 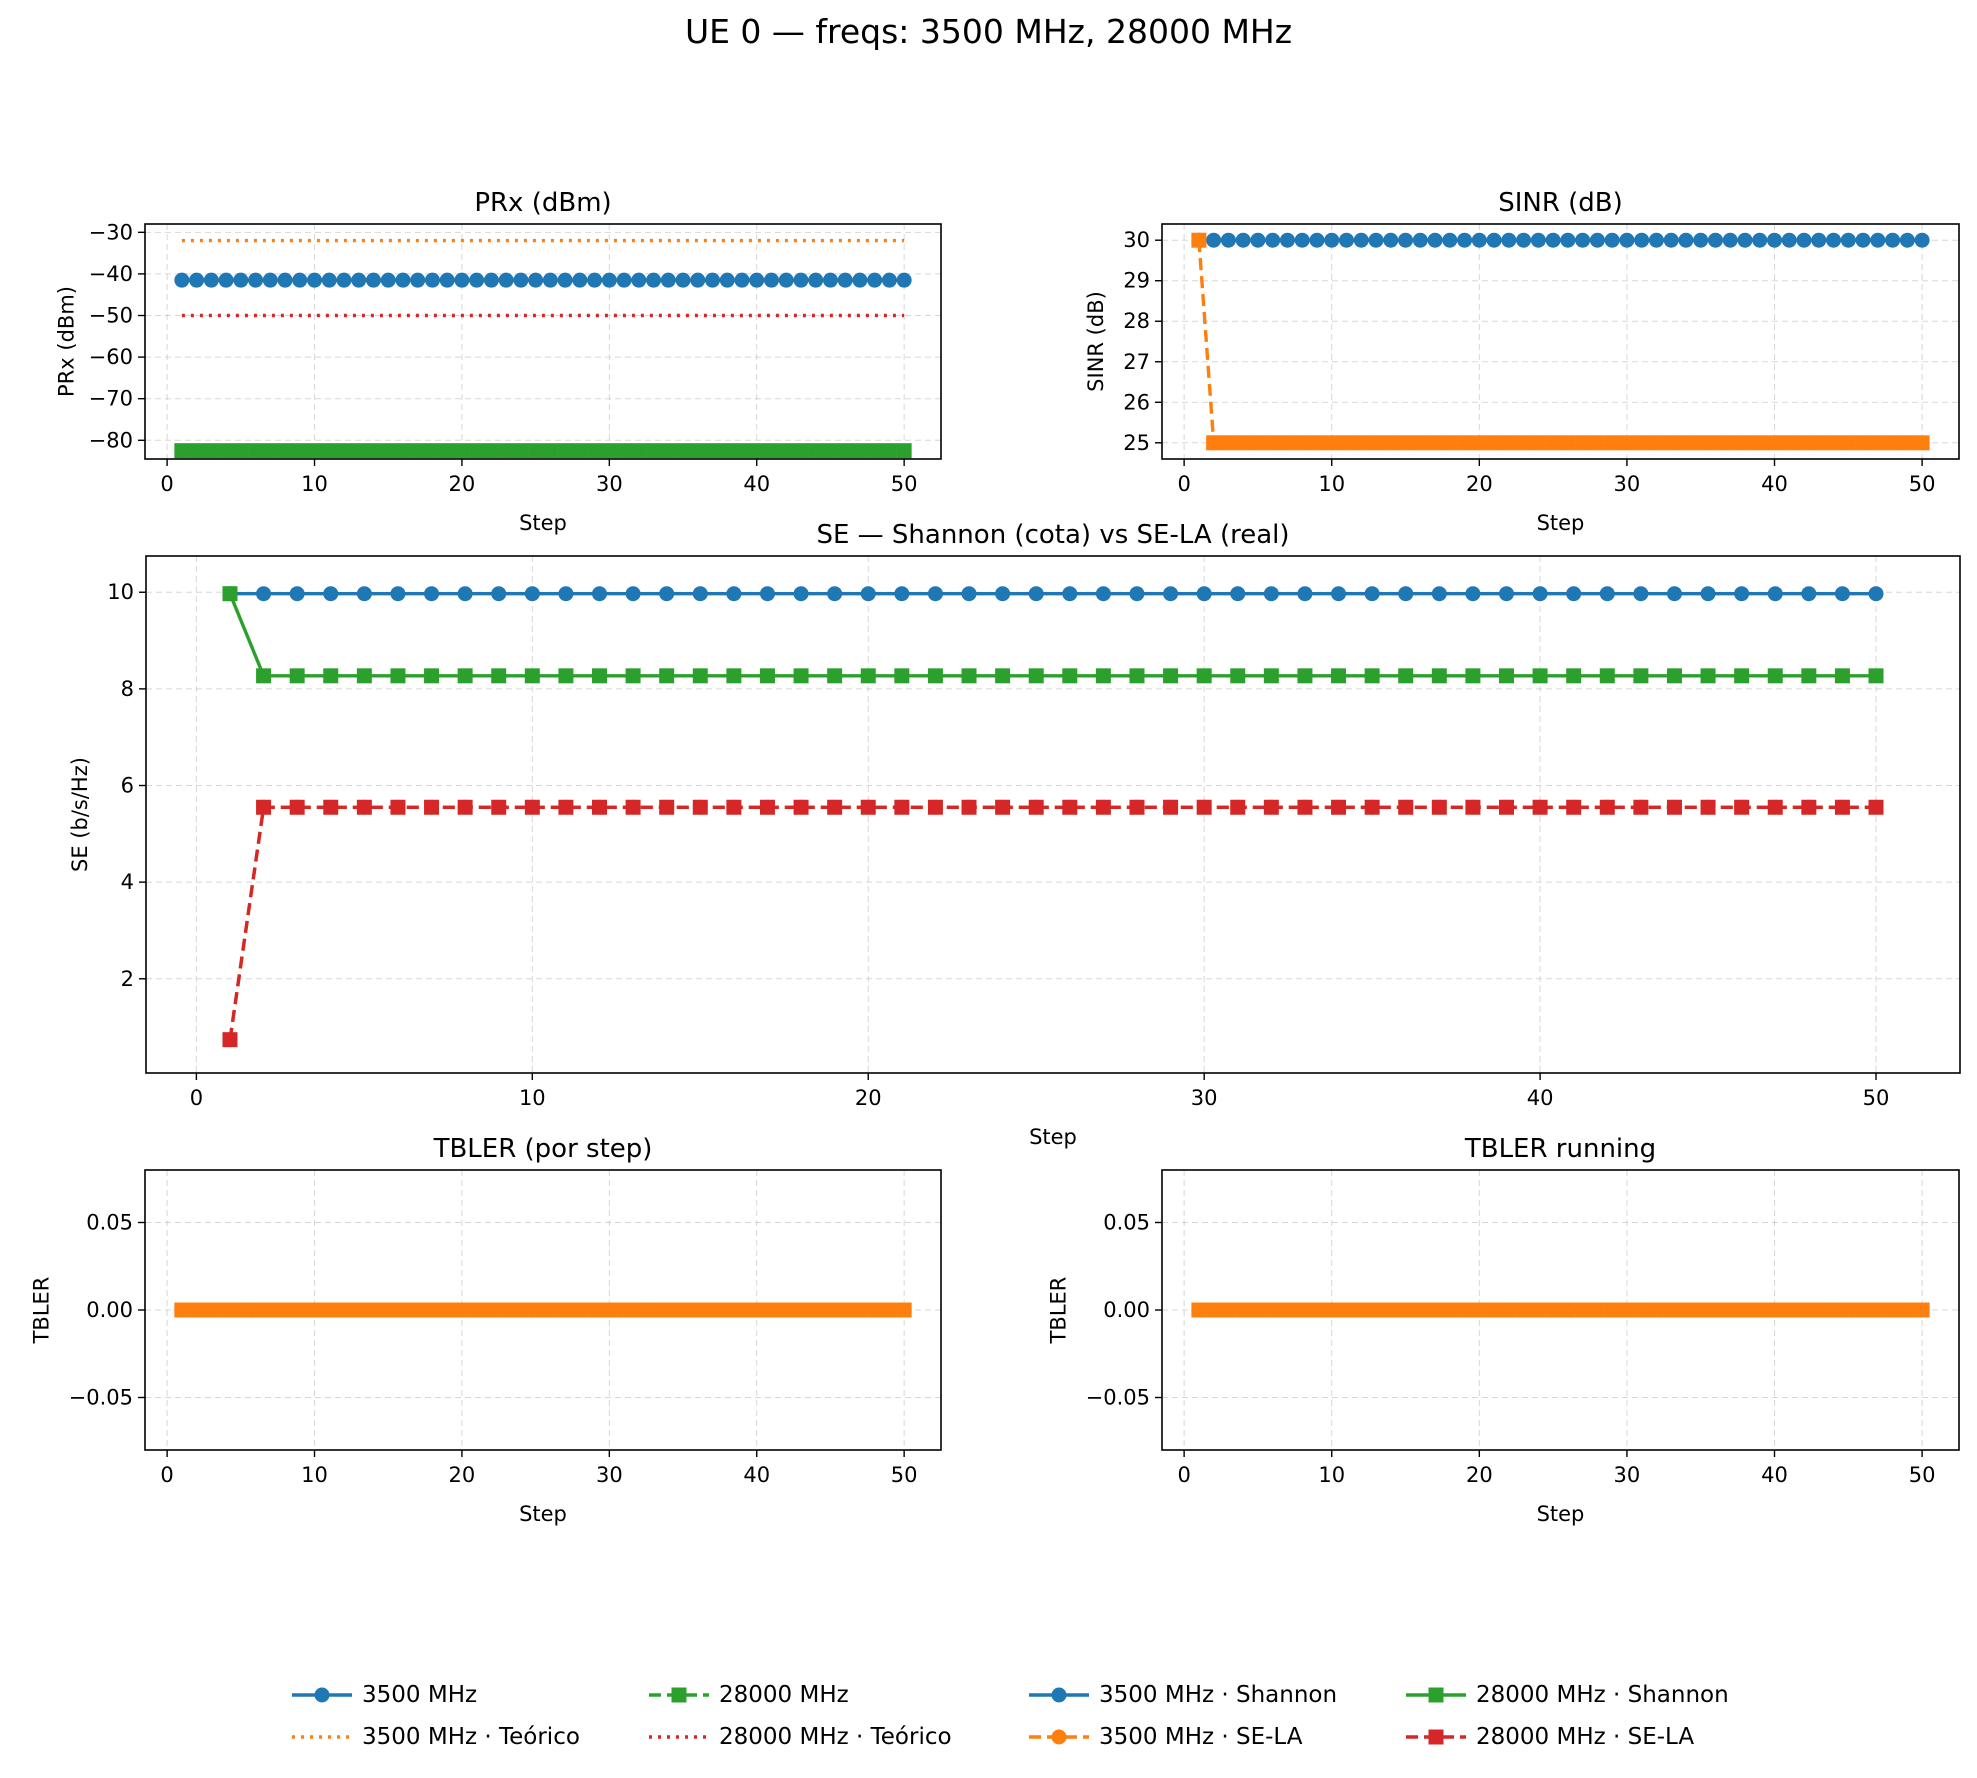 What do you see at coordinates (80, 814) in the screenshot?
I see `ylabel-se: SE (b/s/Hz)` at bounding box center [80, 814].